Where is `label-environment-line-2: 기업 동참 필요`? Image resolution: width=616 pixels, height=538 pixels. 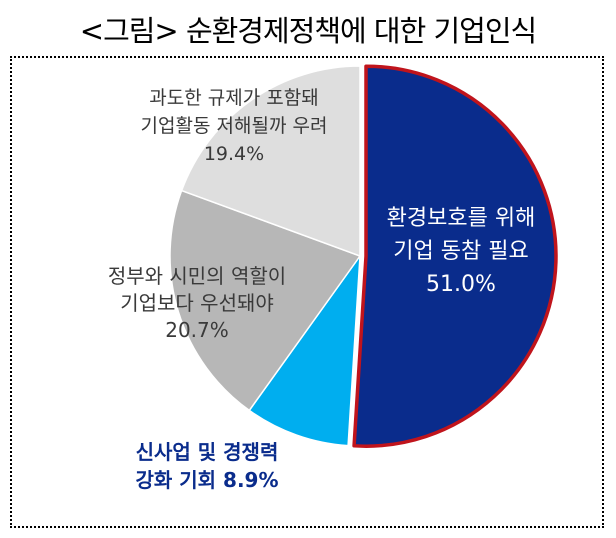
label-environment-line-2: 기업 동참 필요 is located at coordinates (460, 251).